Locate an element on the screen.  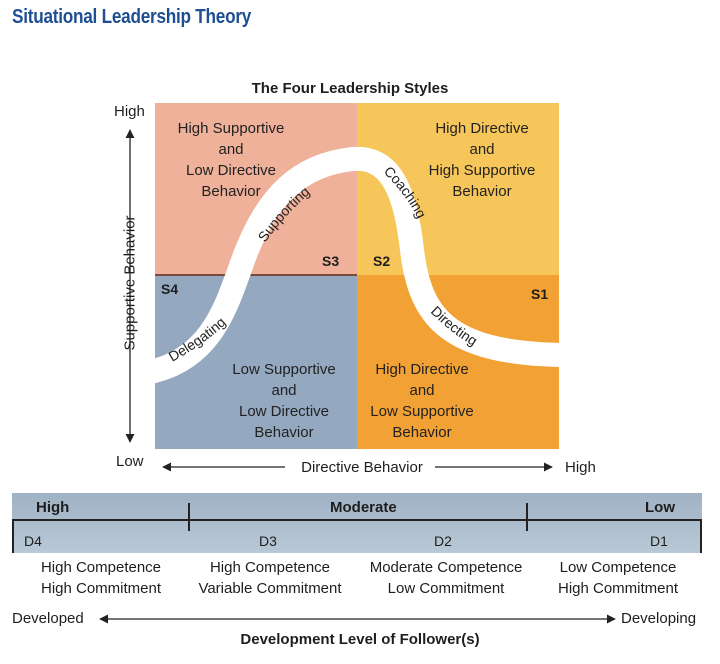
band-header-low: Low is located at coordinates (660, 507).